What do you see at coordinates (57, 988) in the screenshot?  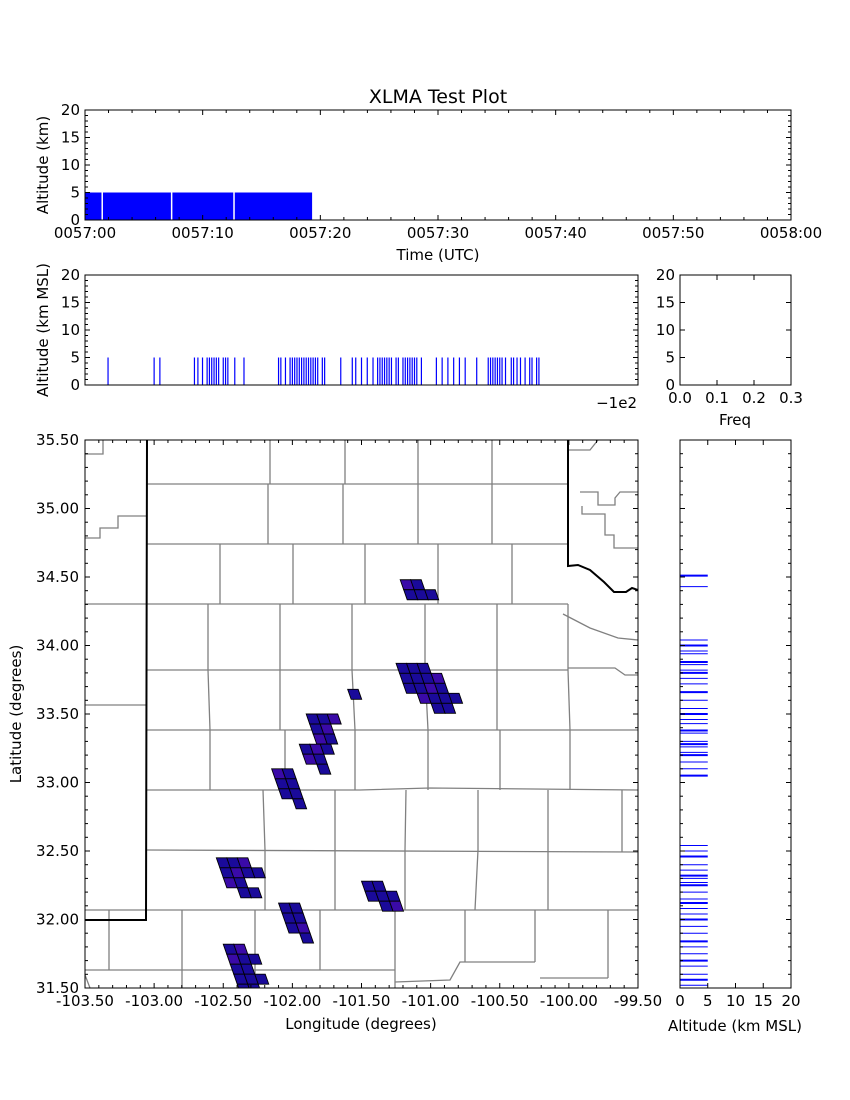 I see `plan-view-ytick-label: 31.50` at bounding box center [57, 988].